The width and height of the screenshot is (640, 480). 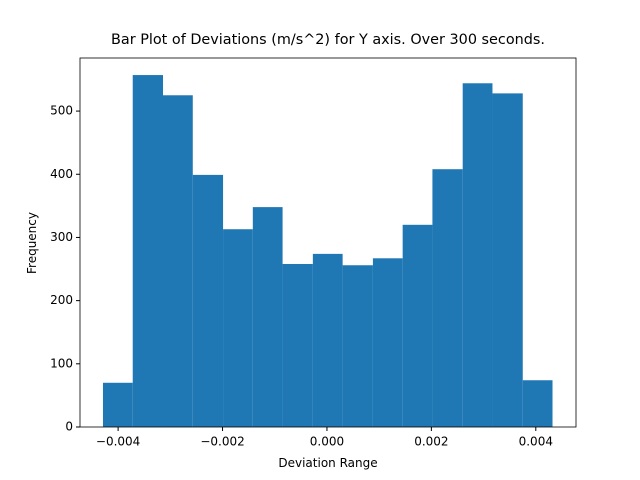 What do you see at coordinates (61, 363) in the screenshot?
I see `y-tick-label: 100` at bounding box center [61, 363].